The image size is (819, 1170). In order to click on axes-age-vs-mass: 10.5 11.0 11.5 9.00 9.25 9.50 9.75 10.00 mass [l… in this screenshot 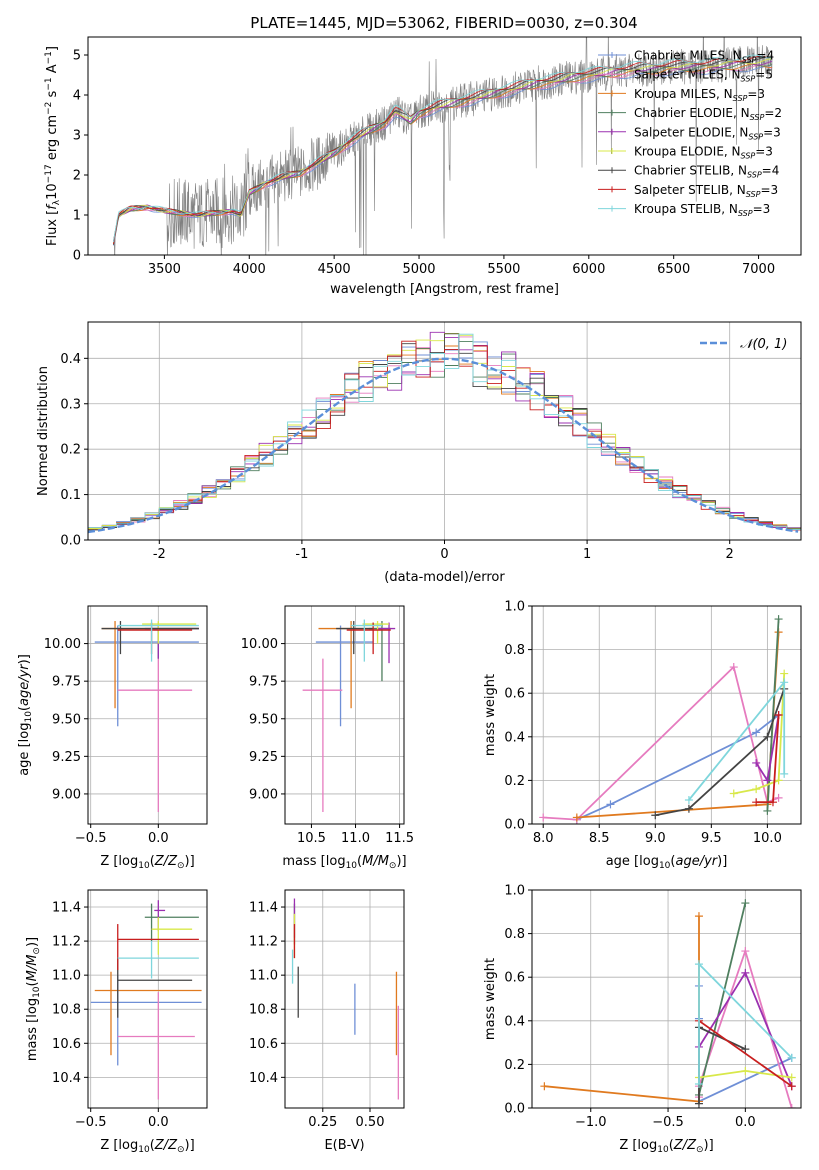, I will do `click(327, 738)`.